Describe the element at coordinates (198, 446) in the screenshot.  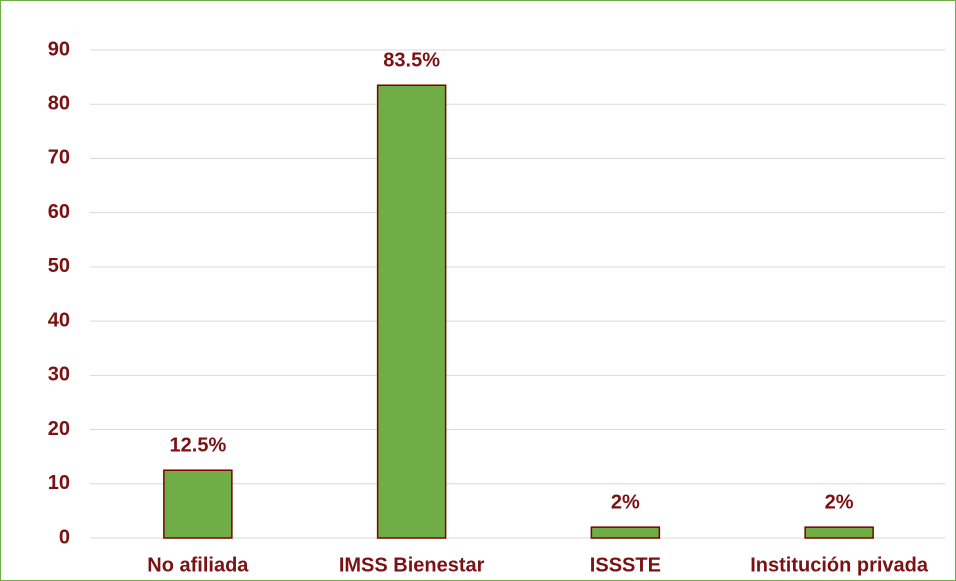
I see `data-label: 12.5%` at that location.